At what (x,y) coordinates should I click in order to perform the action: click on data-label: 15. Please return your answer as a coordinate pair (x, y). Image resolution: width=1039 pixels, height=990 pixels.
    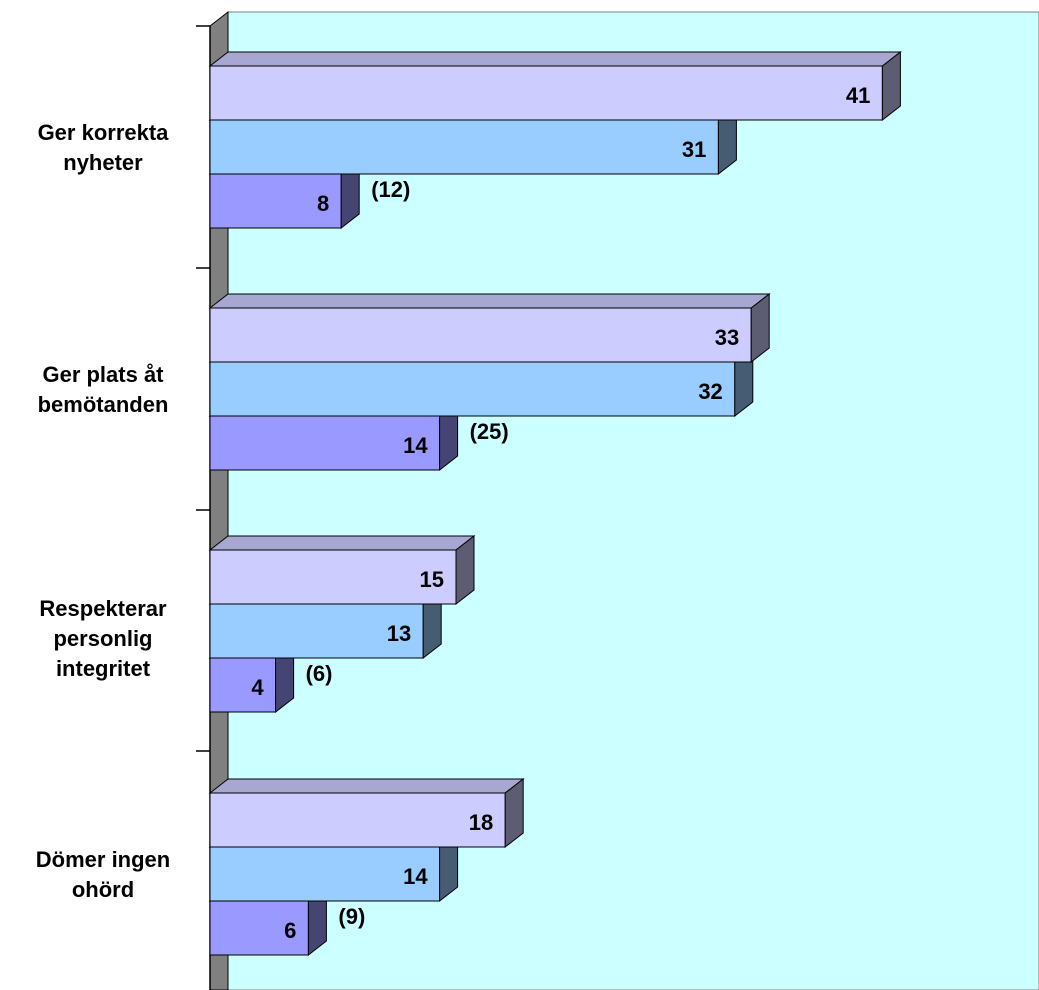
    Looking at the image, I should click on (432, 579).